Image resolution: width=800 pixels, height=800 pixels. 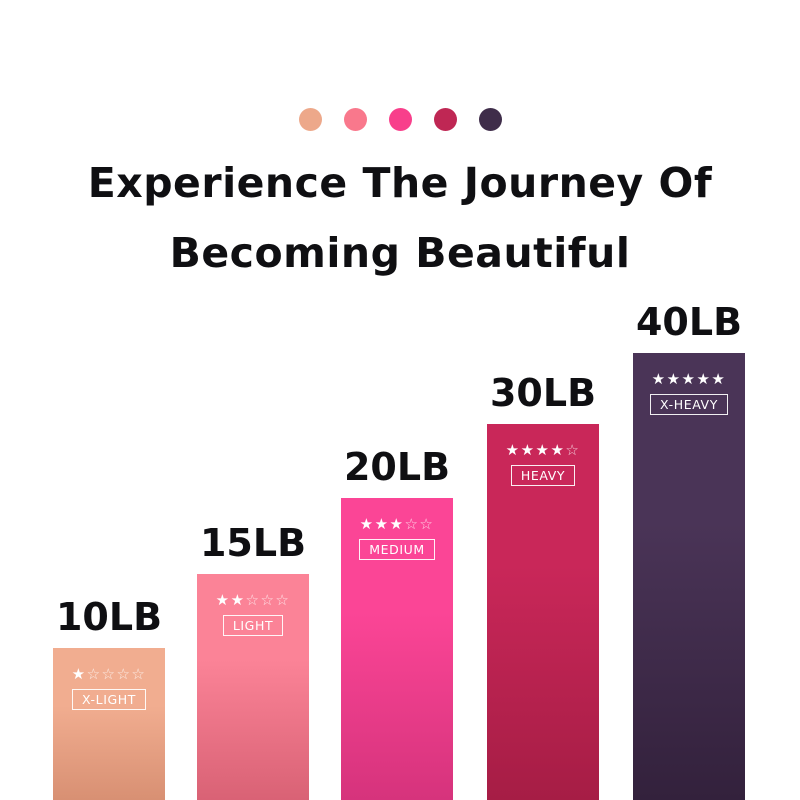 I want to click on headline-line-1: Experience The Journey Of, so click(x=400, y=183).